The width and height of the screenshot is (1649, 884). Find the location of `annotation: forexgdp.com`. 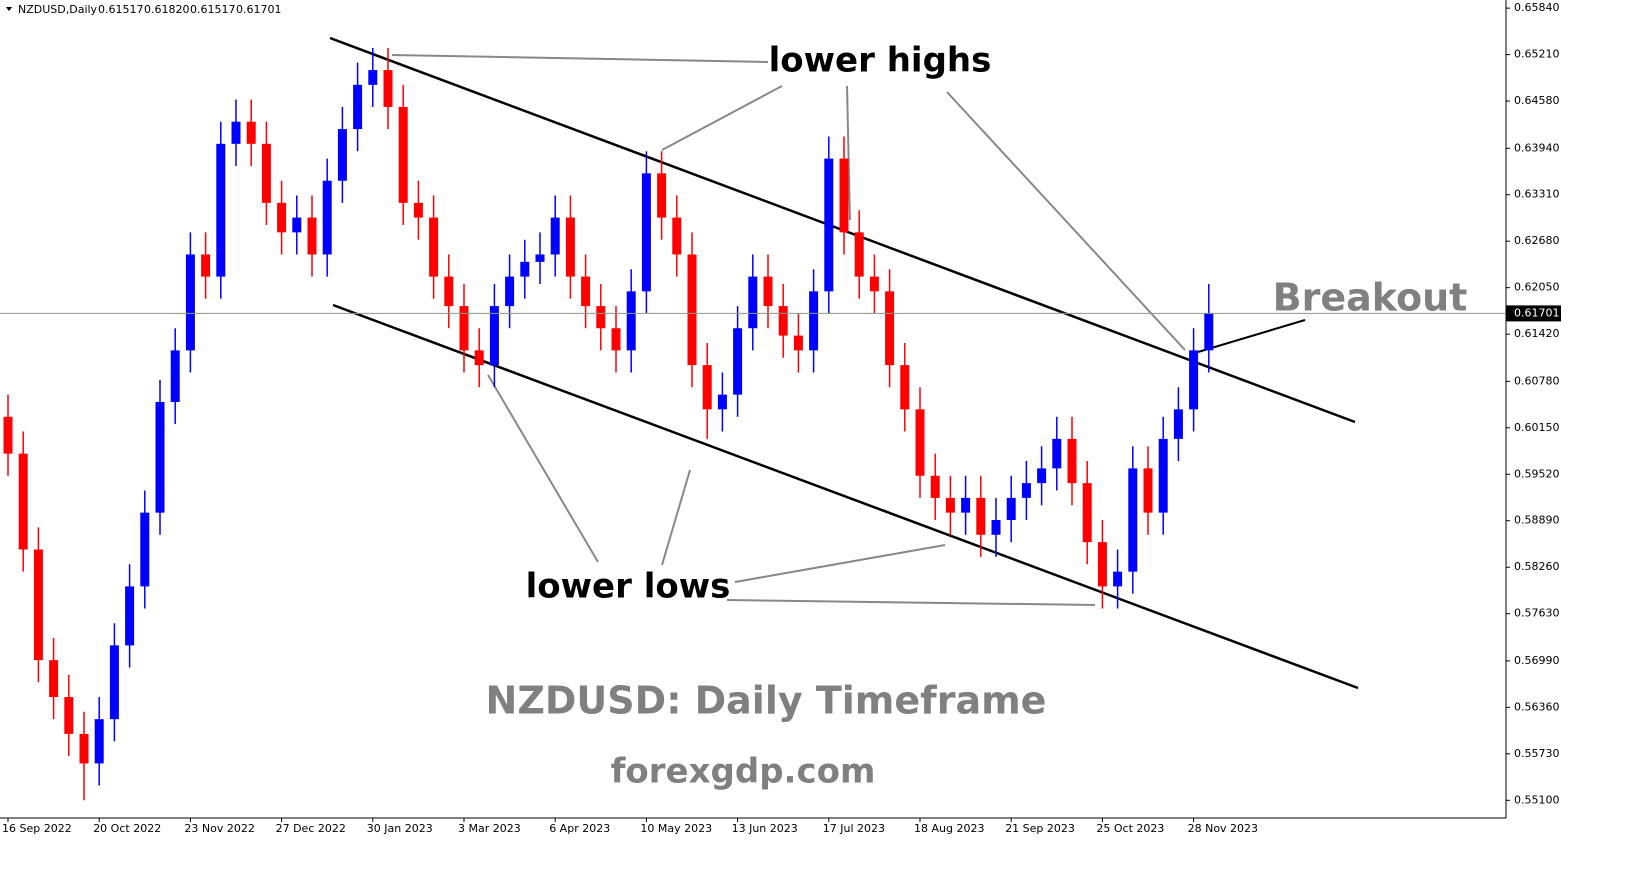

annotation: forexgdp.com is located at coordinates (743, 772).